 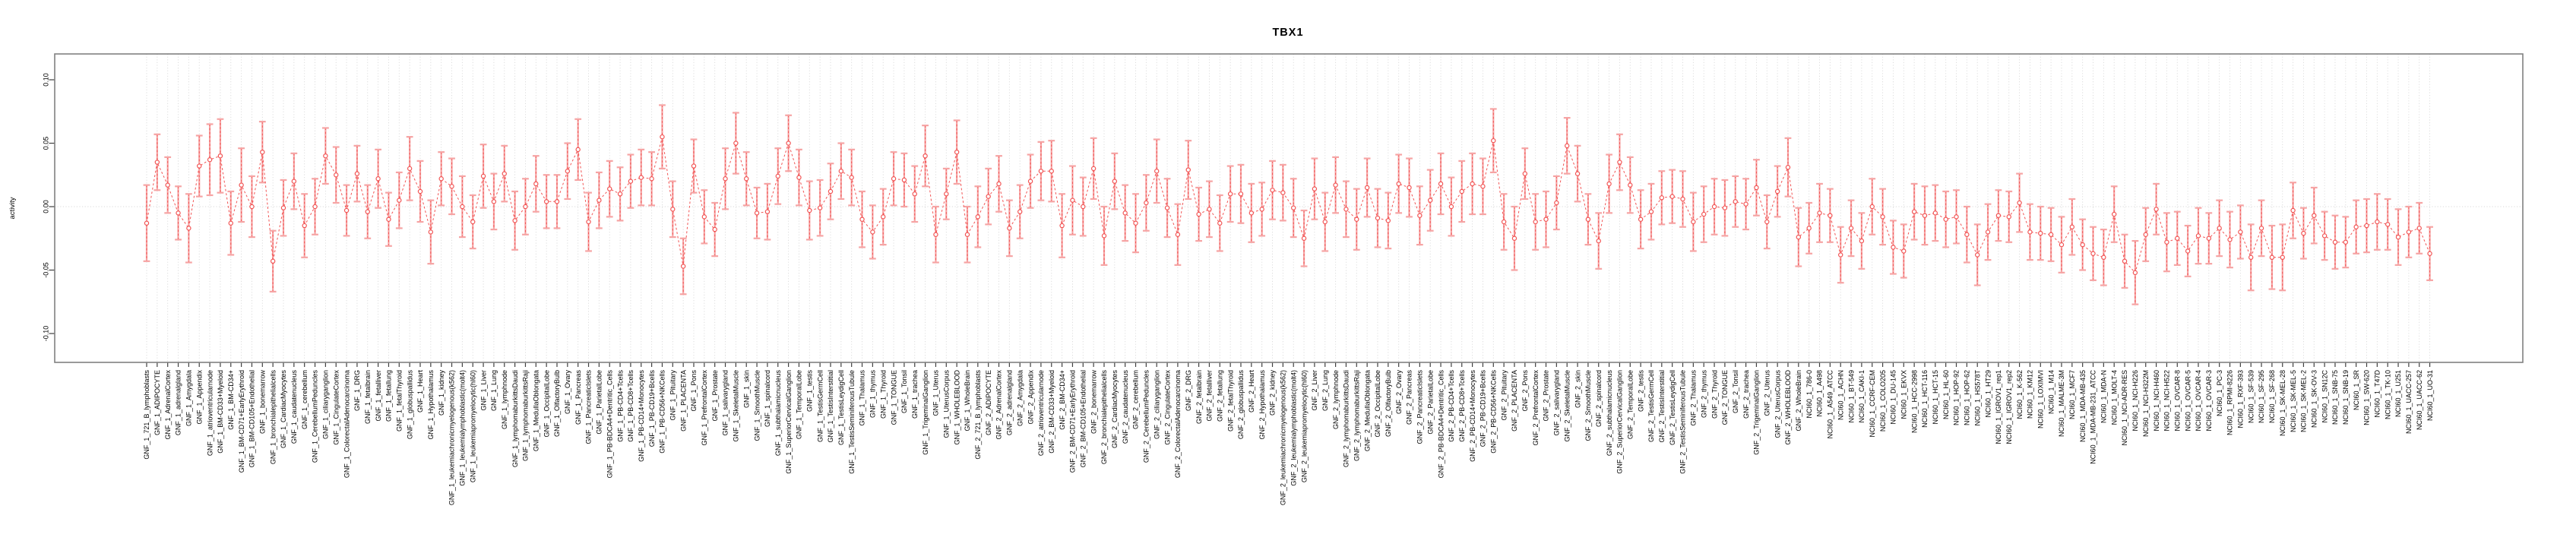 I want to click on y-axis-label: activity, so click(x=12, y=208).